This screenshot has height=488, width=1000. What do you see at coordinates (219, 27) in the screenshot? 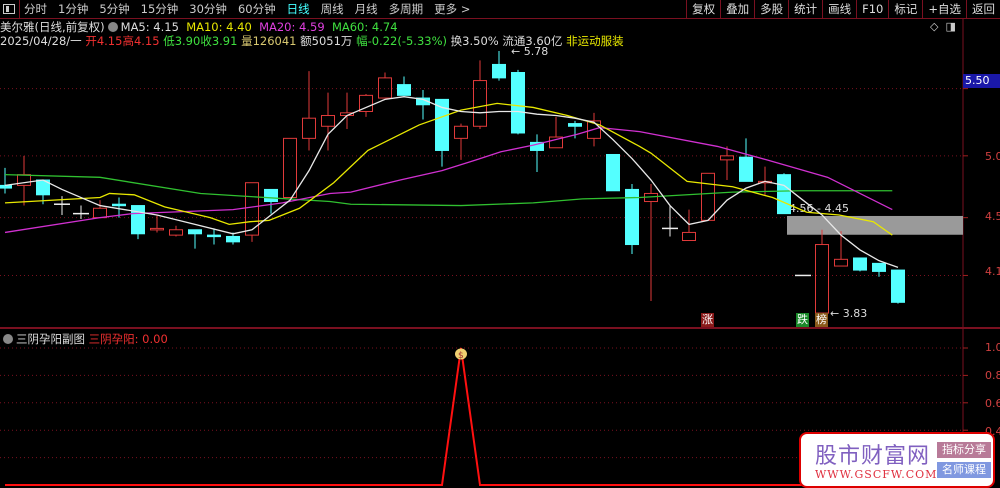
I see `ma10-value: MA10: 4.40` at bounding box center [219, 27].